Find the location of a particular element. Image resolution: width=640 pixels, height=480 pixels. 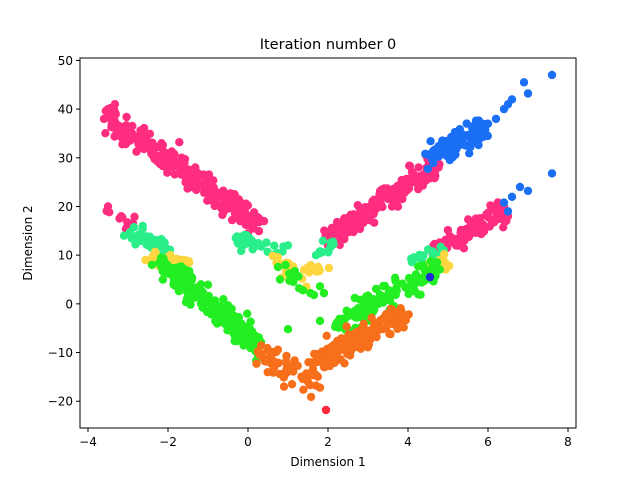

chart-title: Iteration number 0 is located at coordinates (328, 45).